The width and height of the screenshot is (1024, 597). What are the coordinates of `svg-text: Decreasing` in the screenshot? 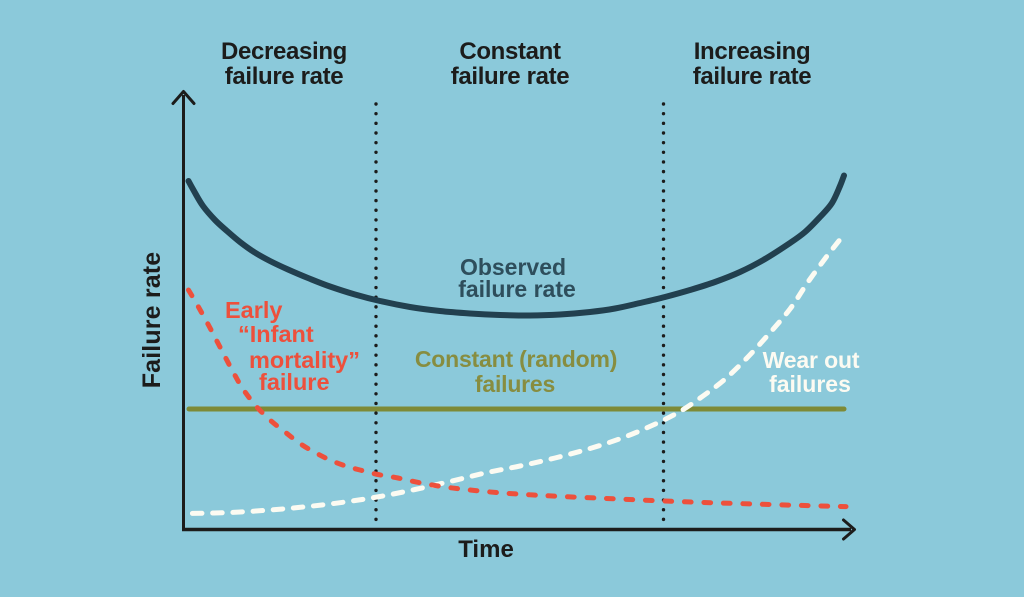 It's located at (284, 51).